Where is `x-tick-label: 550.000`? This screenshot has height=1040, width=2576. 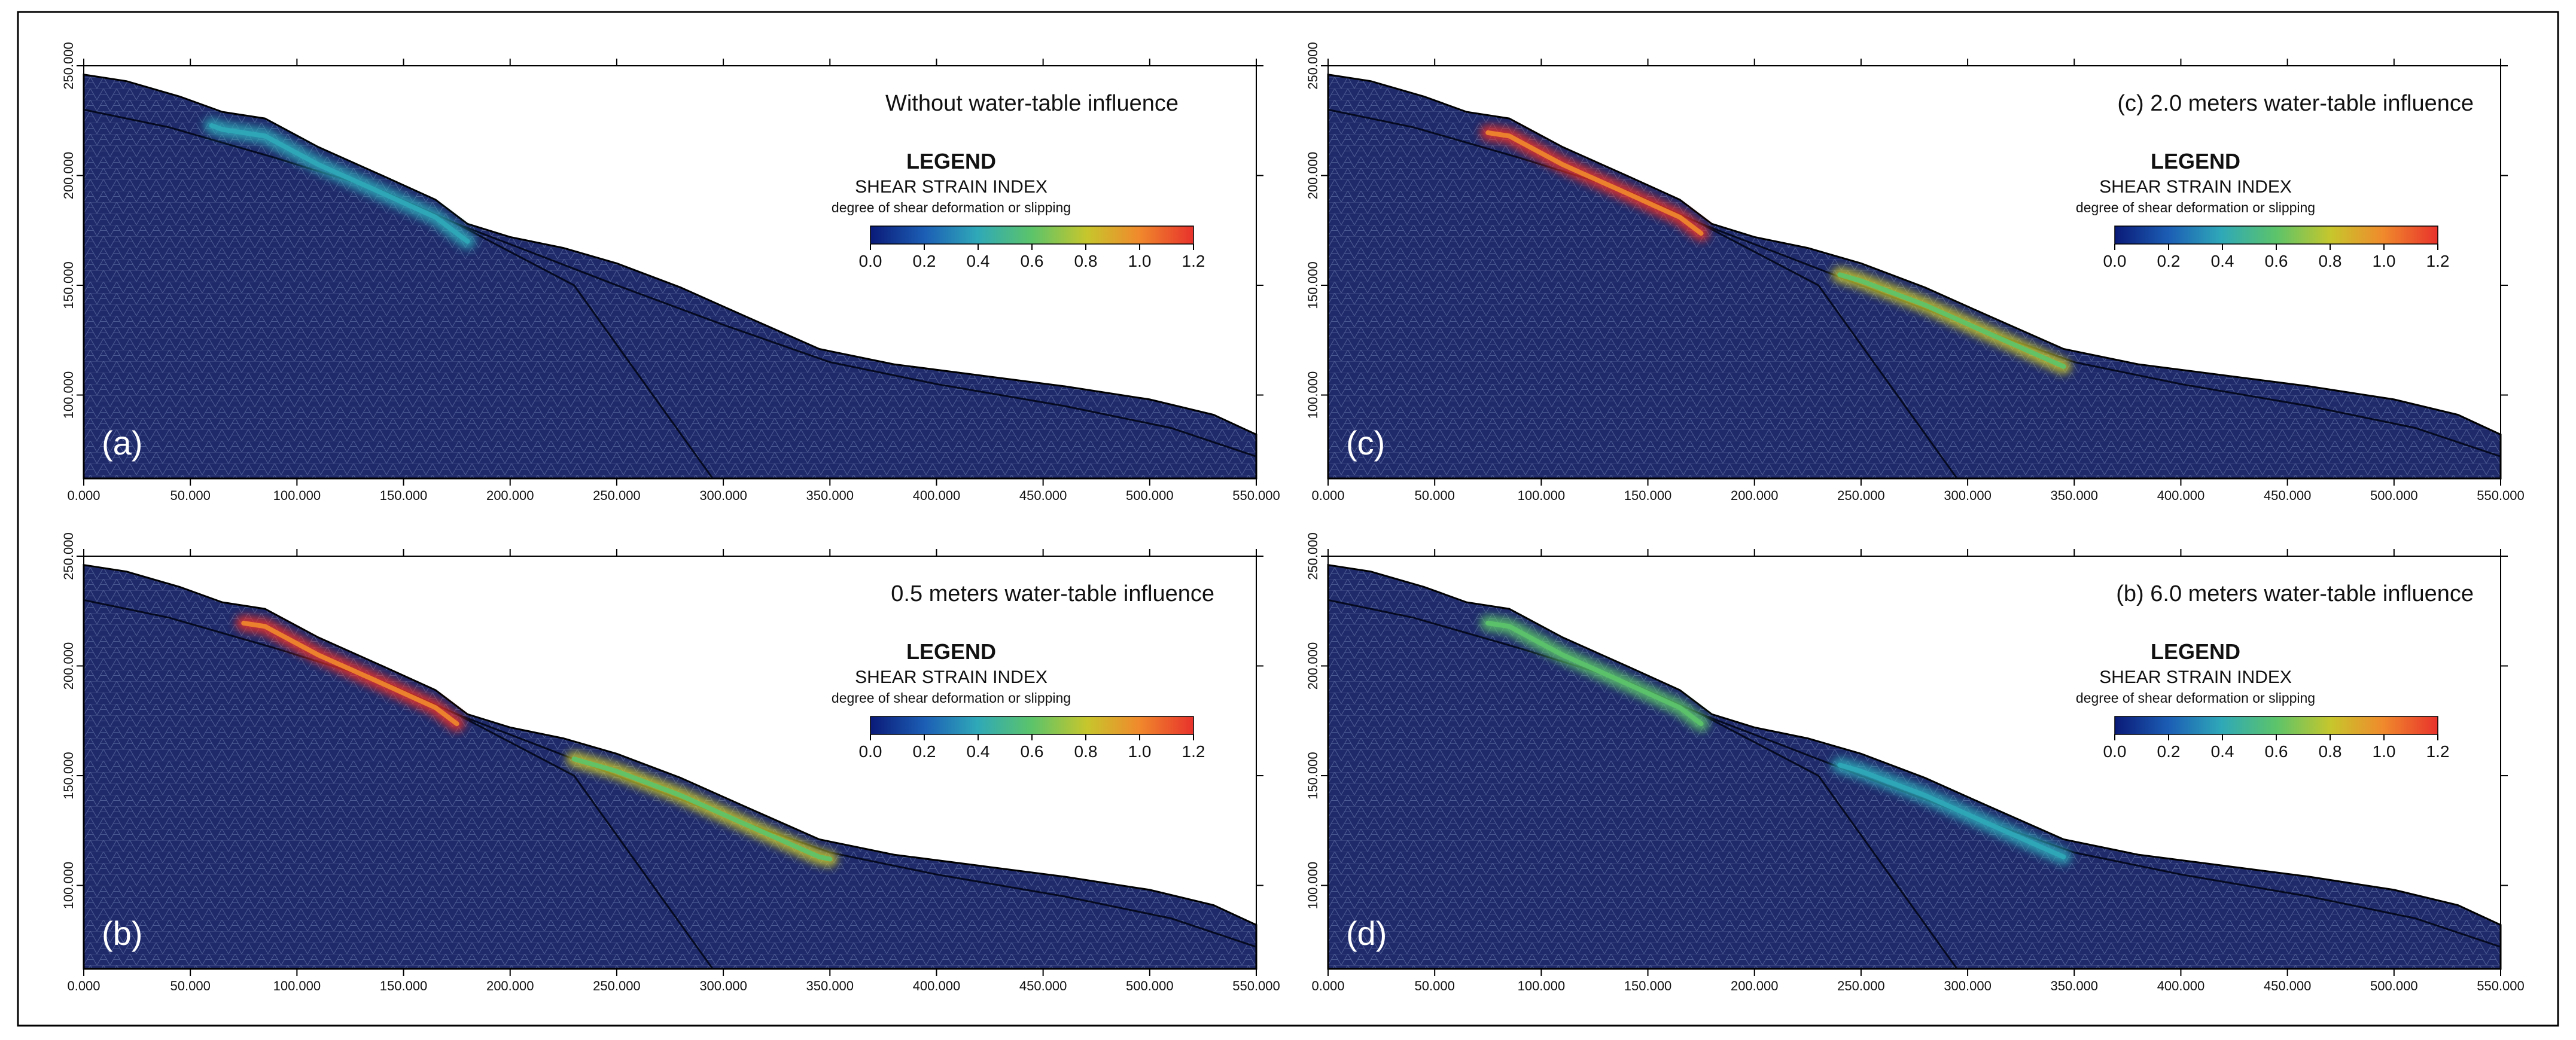 x-tick-label: 550.000 is located at coordinates (2501, 985).